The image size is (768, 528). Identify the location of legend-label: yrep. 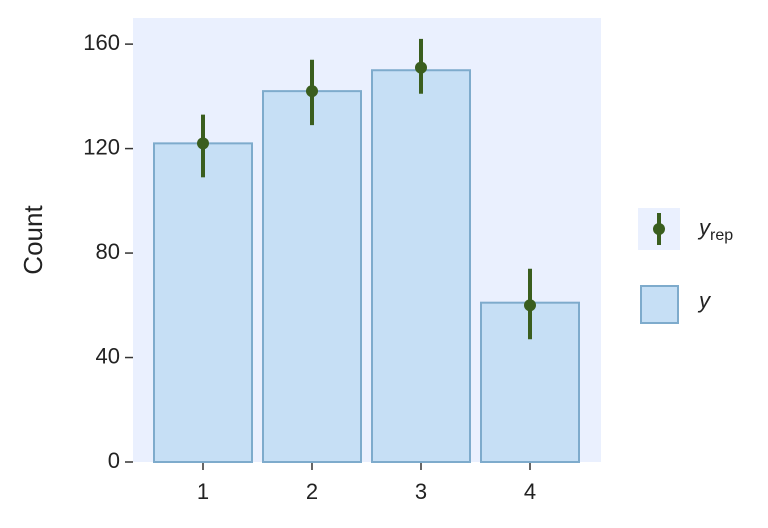
(715, 229).